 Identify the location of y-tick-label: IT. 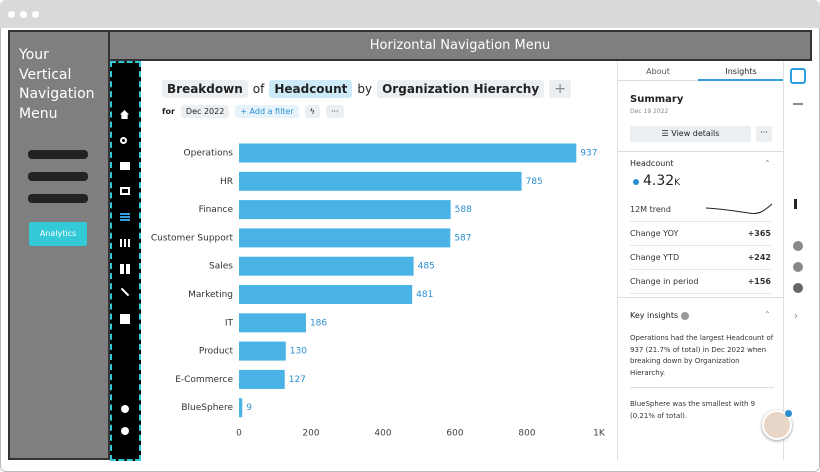
(229, 323).